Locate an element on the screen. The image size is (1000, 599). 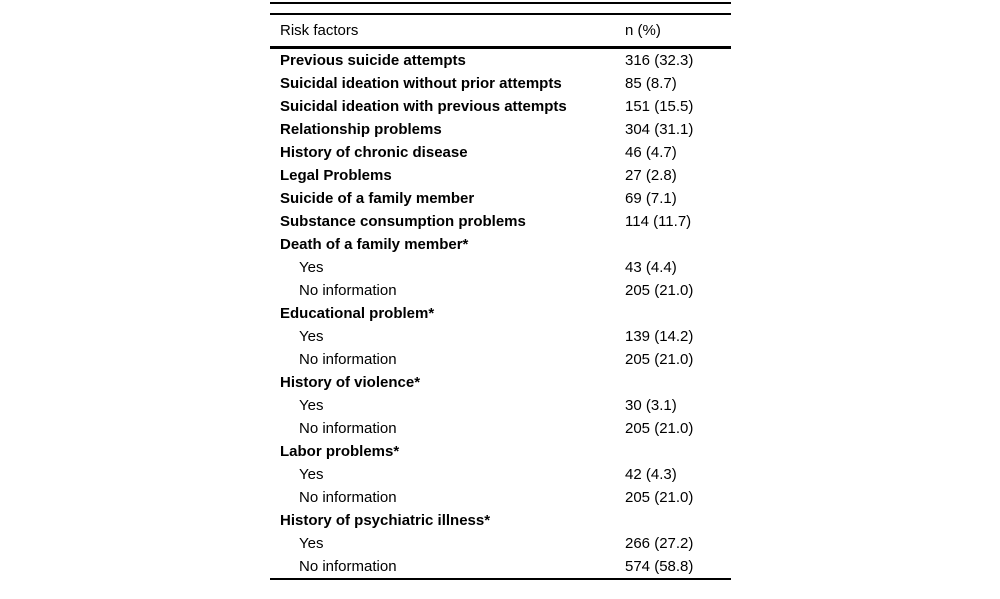
table-row: Yes 139 (14.2) is located at coordinates (500, 336).